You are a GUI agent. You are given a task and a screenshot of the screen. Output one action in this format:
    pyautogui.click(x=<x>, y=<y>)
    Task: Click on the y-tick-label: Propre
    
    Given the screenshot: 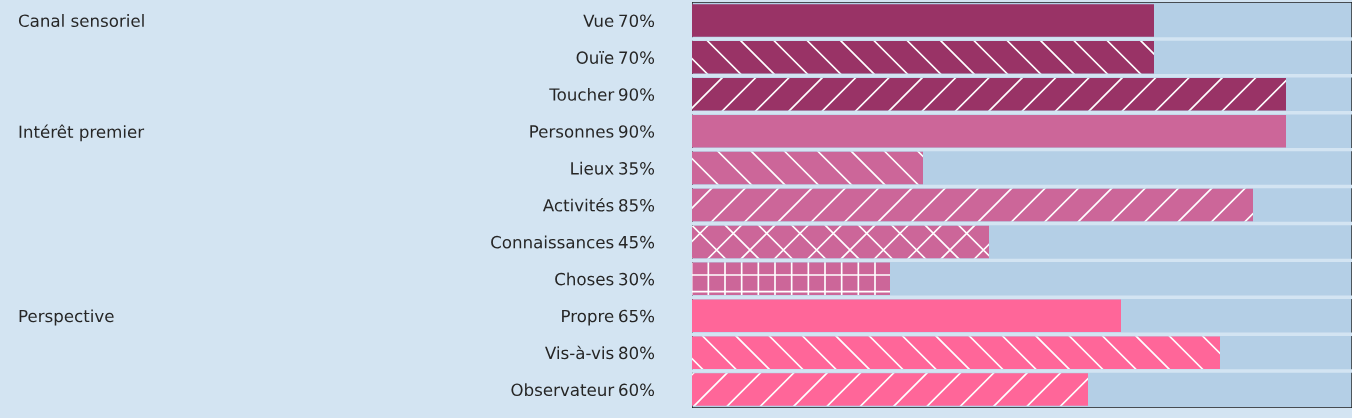 What is the action you would take?
    pyautogui.click(x=588, y=317)
    